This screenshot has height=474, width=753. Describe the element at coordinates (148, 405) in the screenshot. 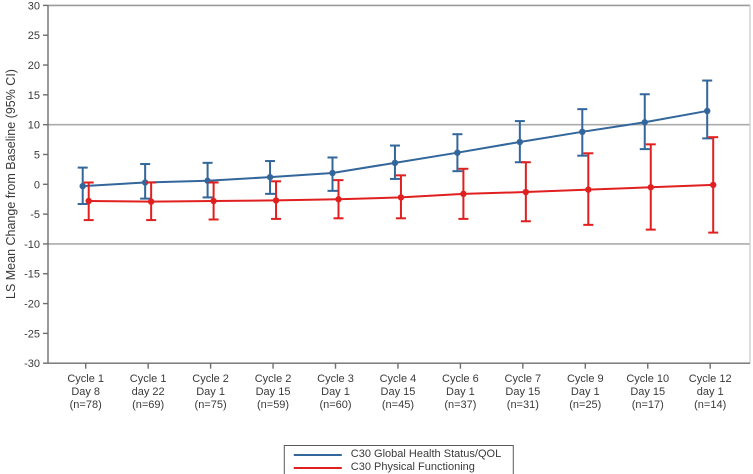

I see `x-axis-tick-label: (n=69)` at that location.